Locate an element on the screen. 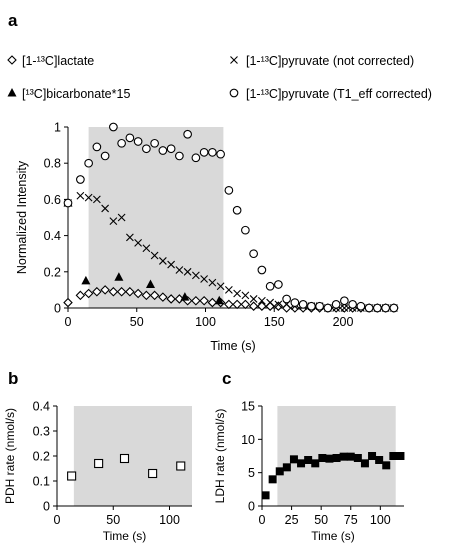 Image resolution: width=452 pixels, height=550 pixels. x-tick-label: 0 is located at coordinates (262, 520).